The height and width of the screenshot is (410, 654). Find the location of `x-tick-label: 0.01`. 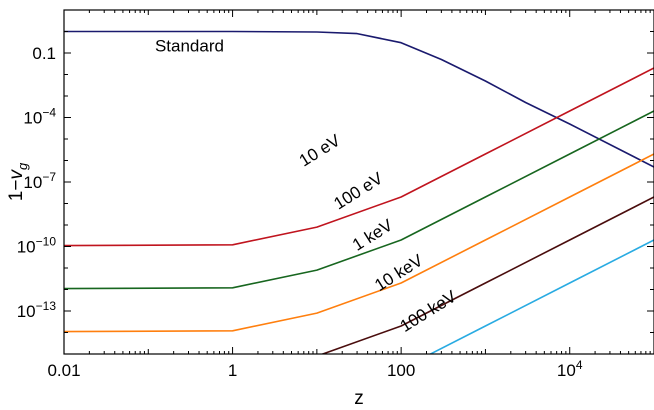

x-tick-label: 0.01 is located at coordinates (63, 370).